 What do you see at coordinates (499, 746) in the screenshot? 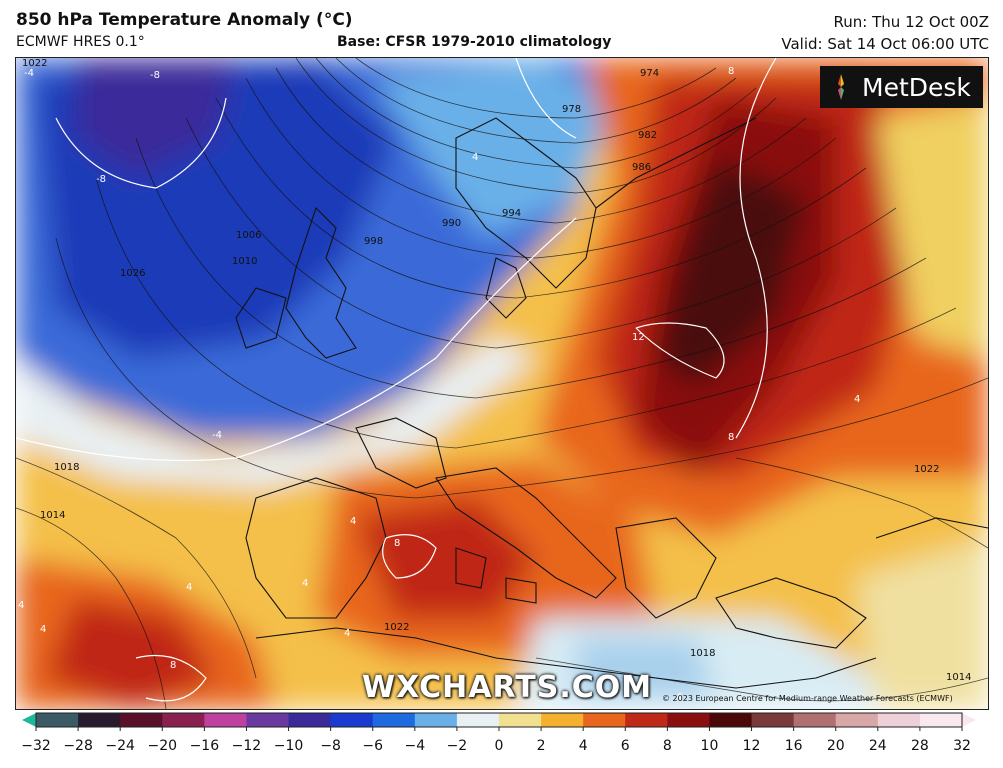
I see `colorbar-tick-label: 0` at bounding box center [499, 746].